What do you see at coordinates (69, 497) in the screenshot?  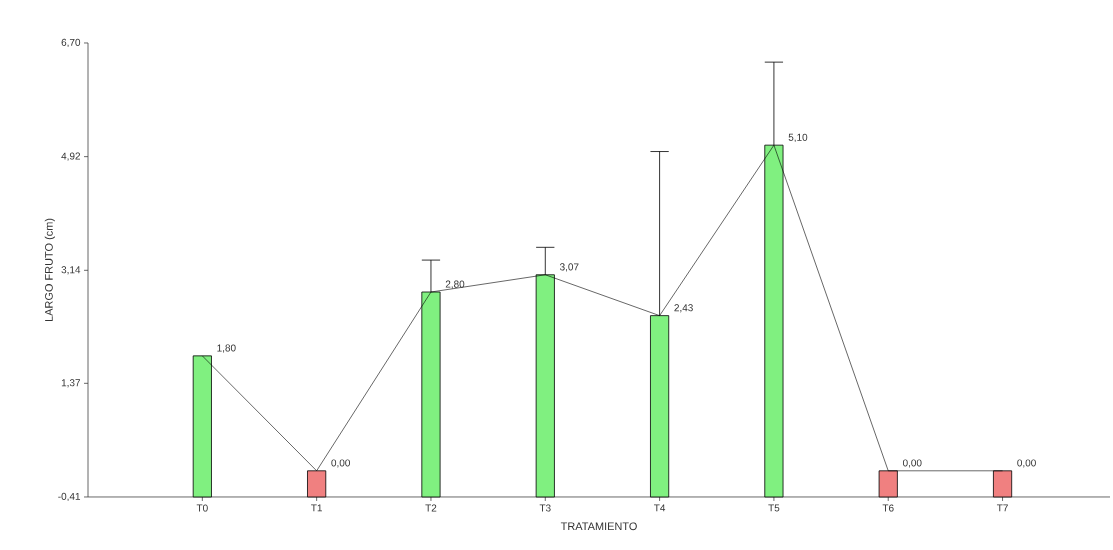 I see `y-tick-label: -0,41` at bounding box center [69, 497].